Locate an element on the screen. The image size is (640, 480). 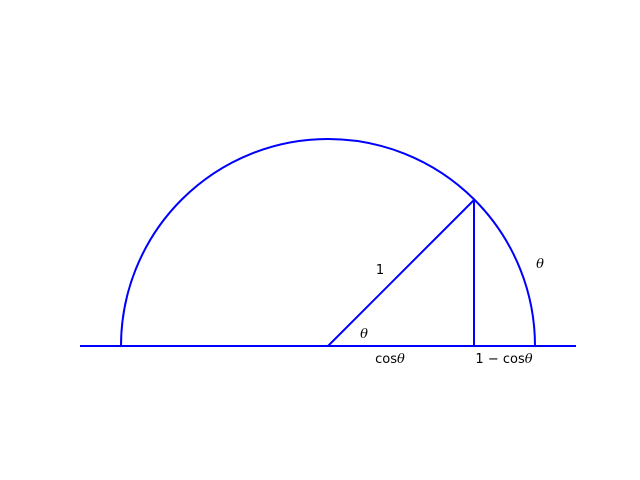
one-minus-cos-theta-label: 1 − cosθ is located at coordinates (503, 359).